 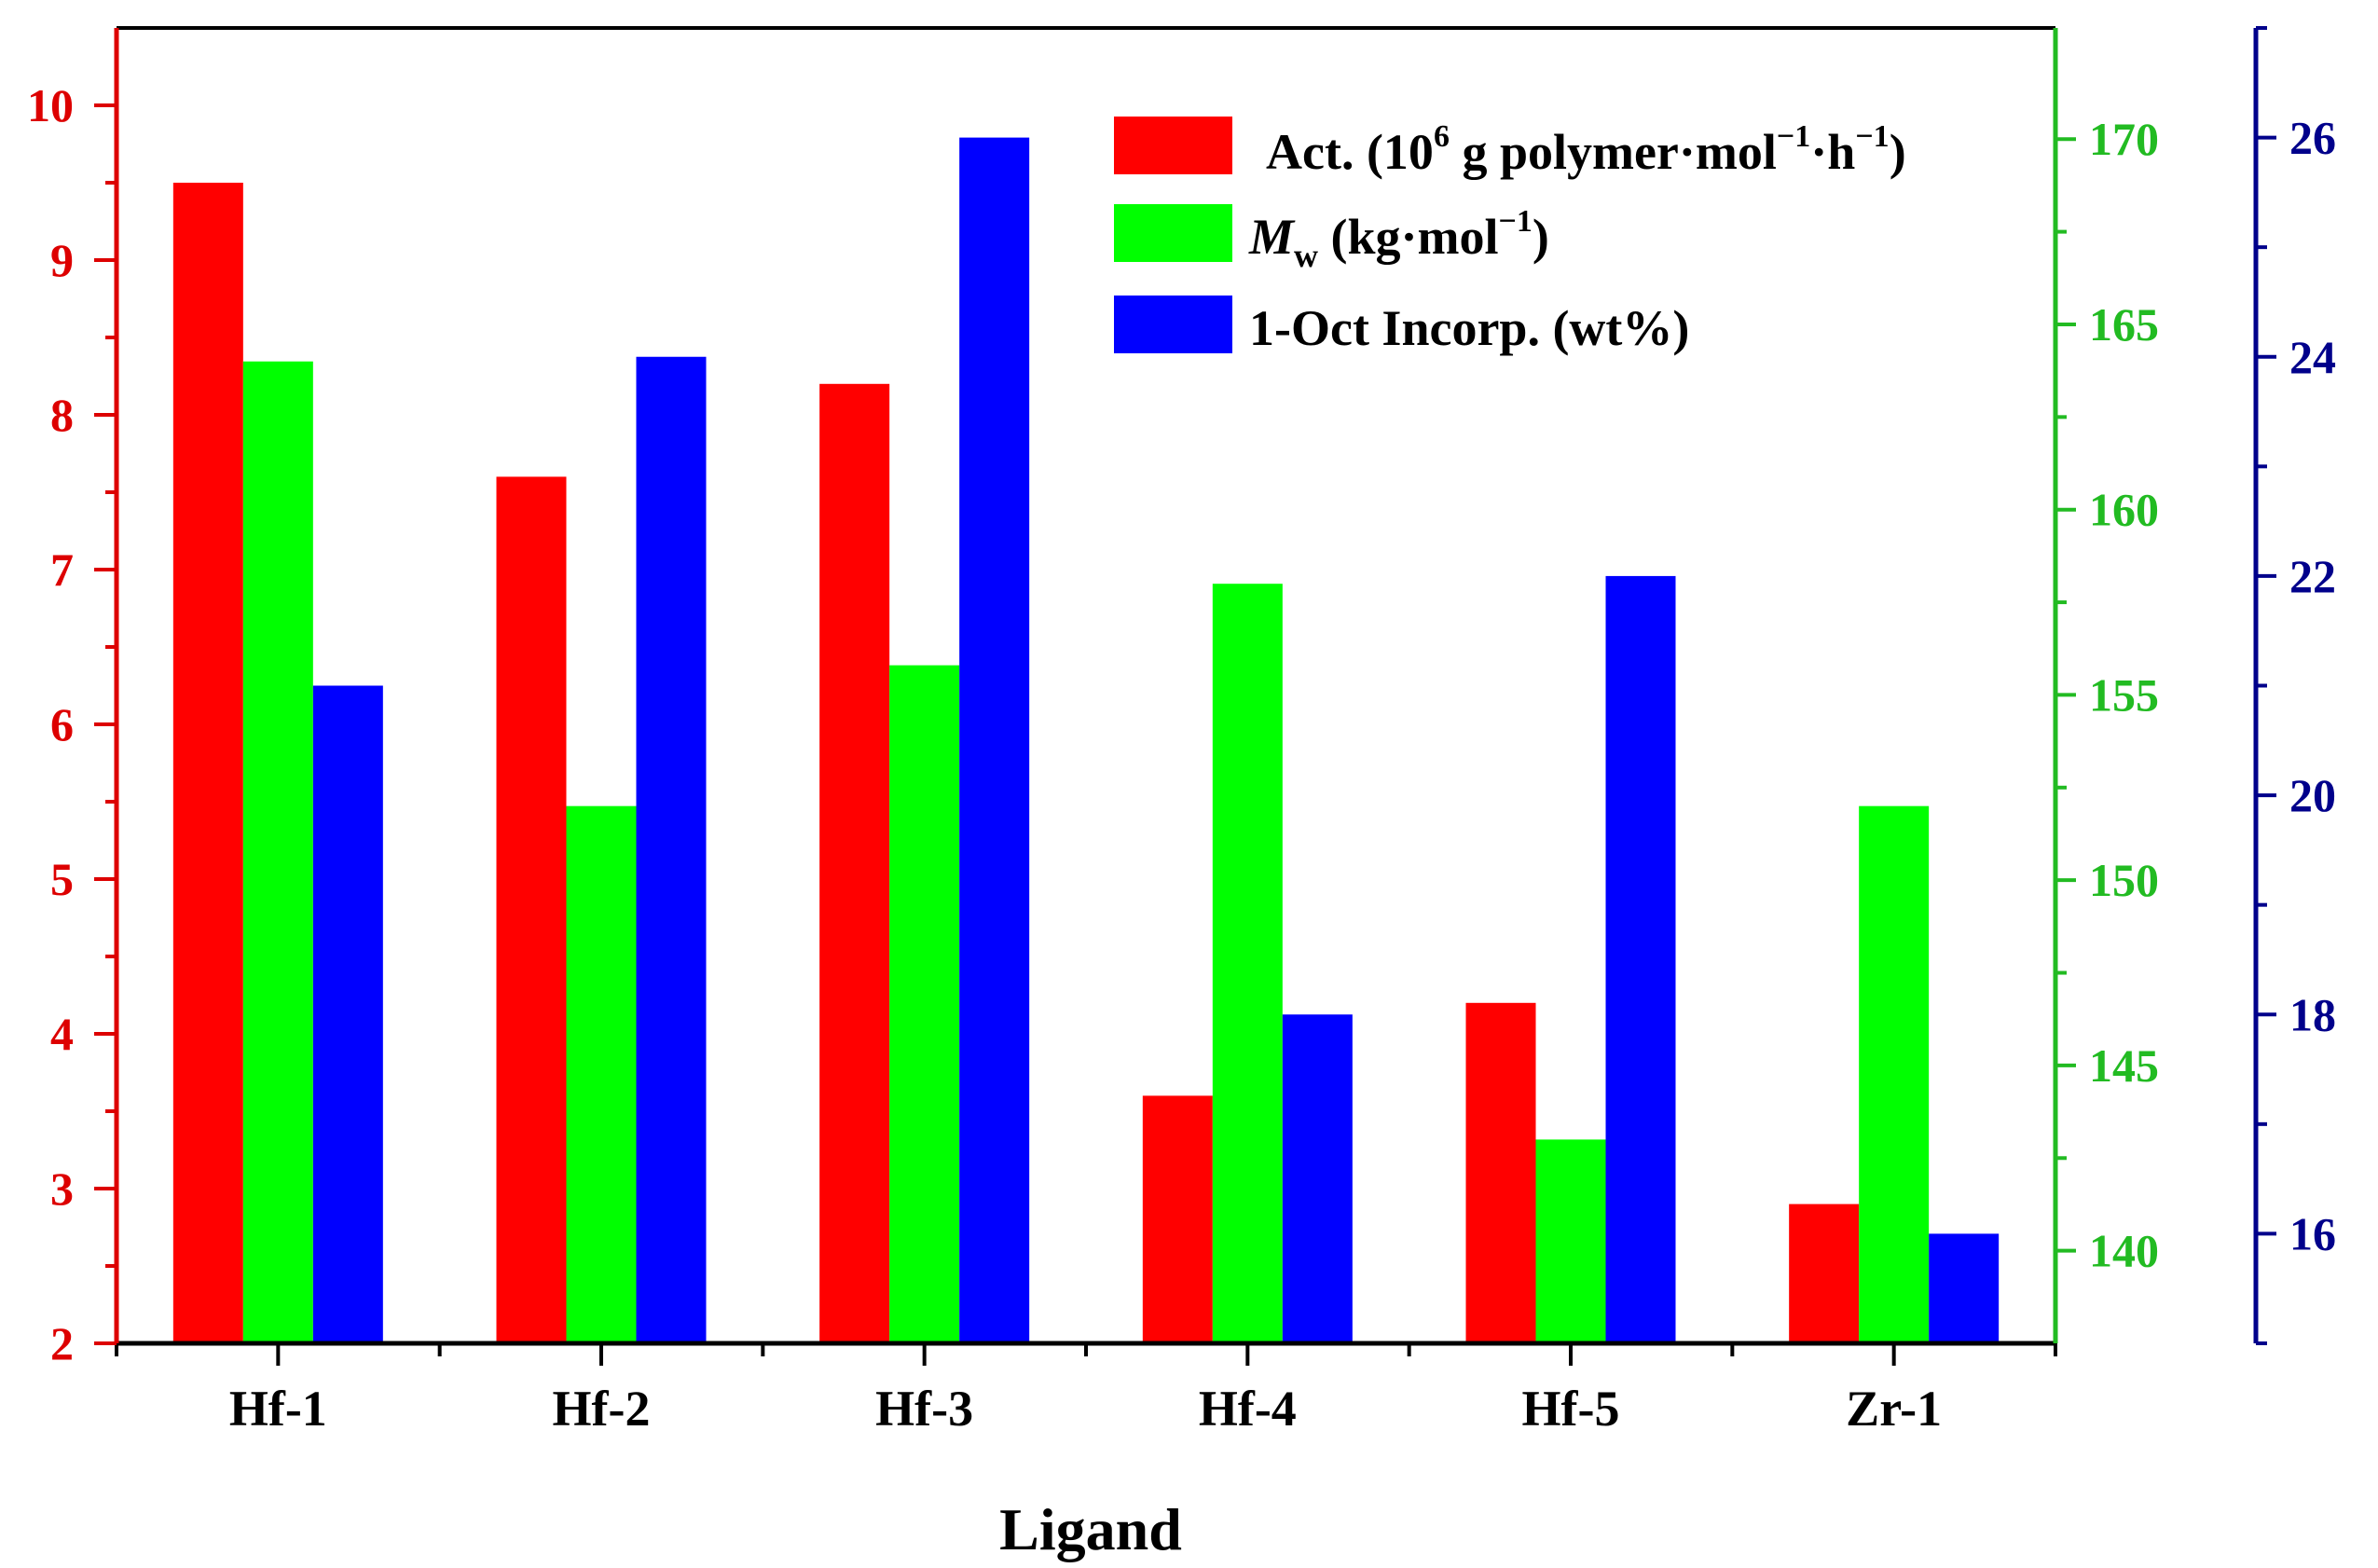 I want to click on right-mw-tick-label: 170, so click(x=2124, y=139).